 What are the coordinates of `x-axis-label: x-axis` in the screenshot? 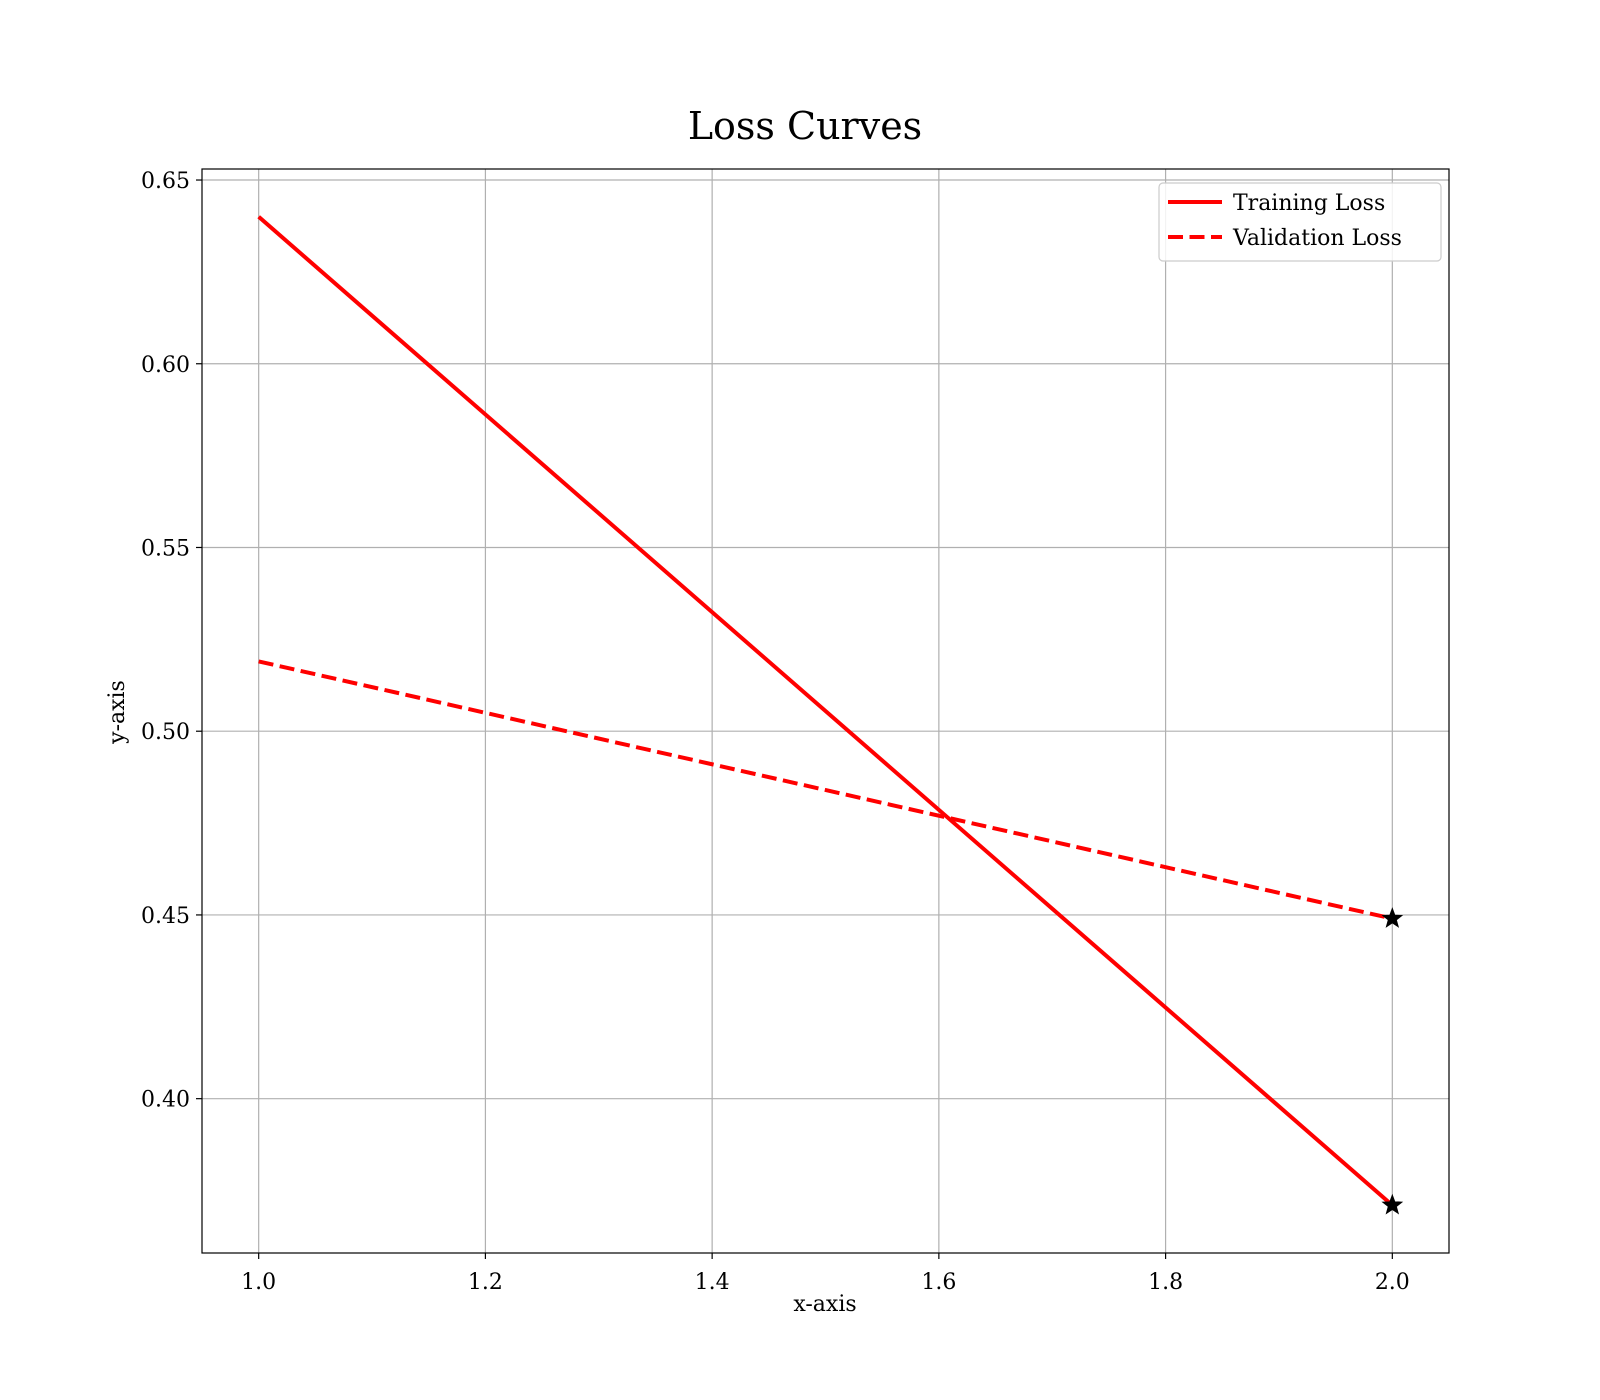 It's located at (824, 1304).